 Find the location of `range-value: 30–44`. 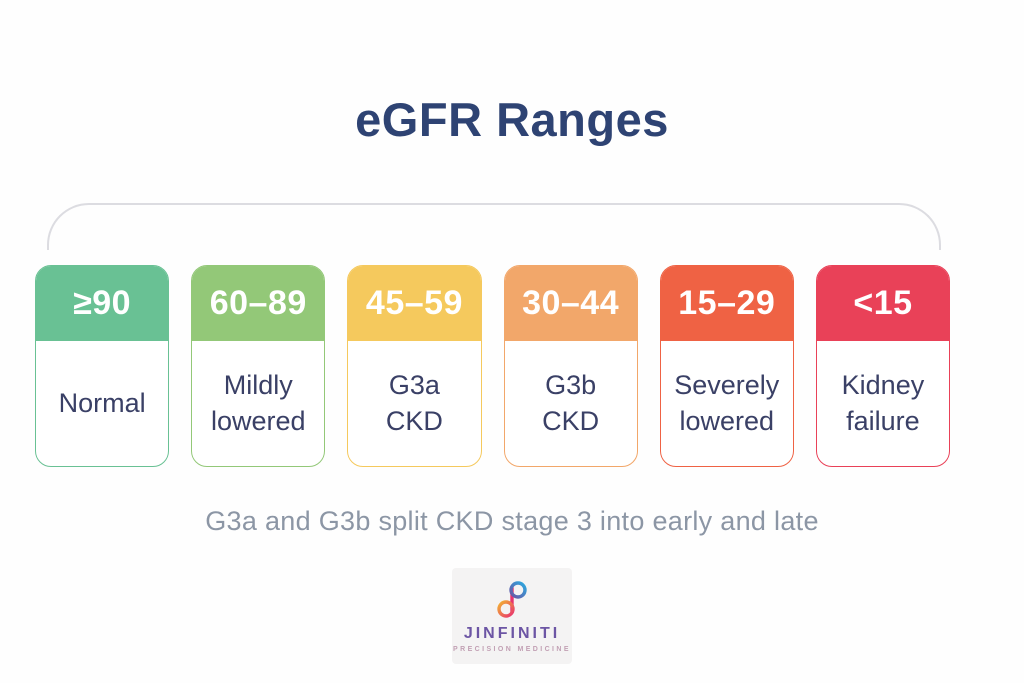

range-value: 30–44 is located at coordinates (570, 303).